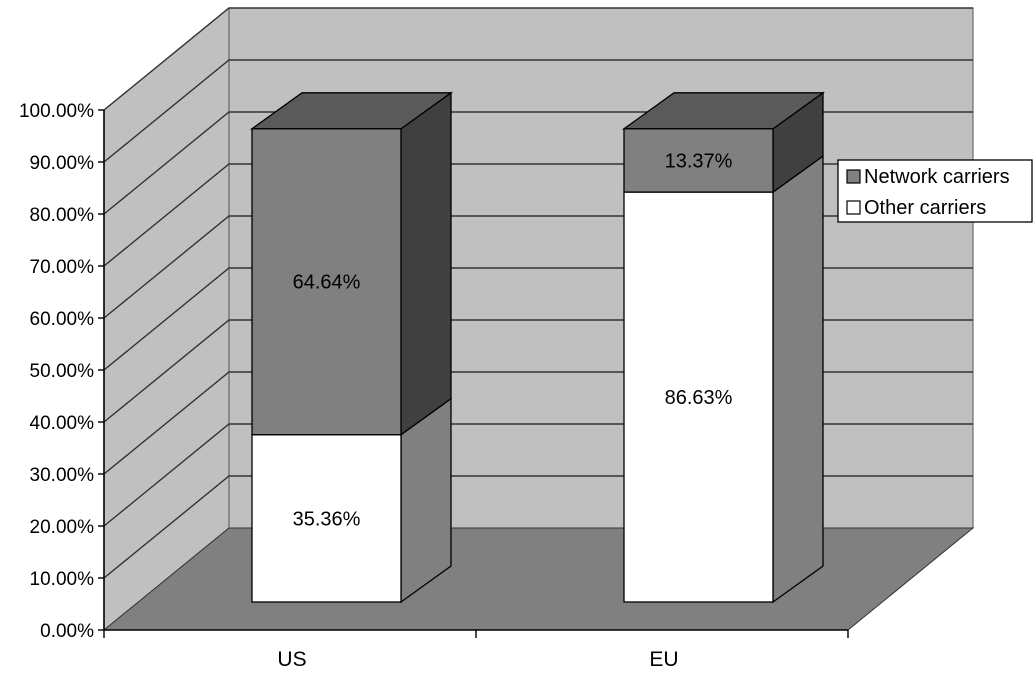  I want to click on floor, so click(538, 579).